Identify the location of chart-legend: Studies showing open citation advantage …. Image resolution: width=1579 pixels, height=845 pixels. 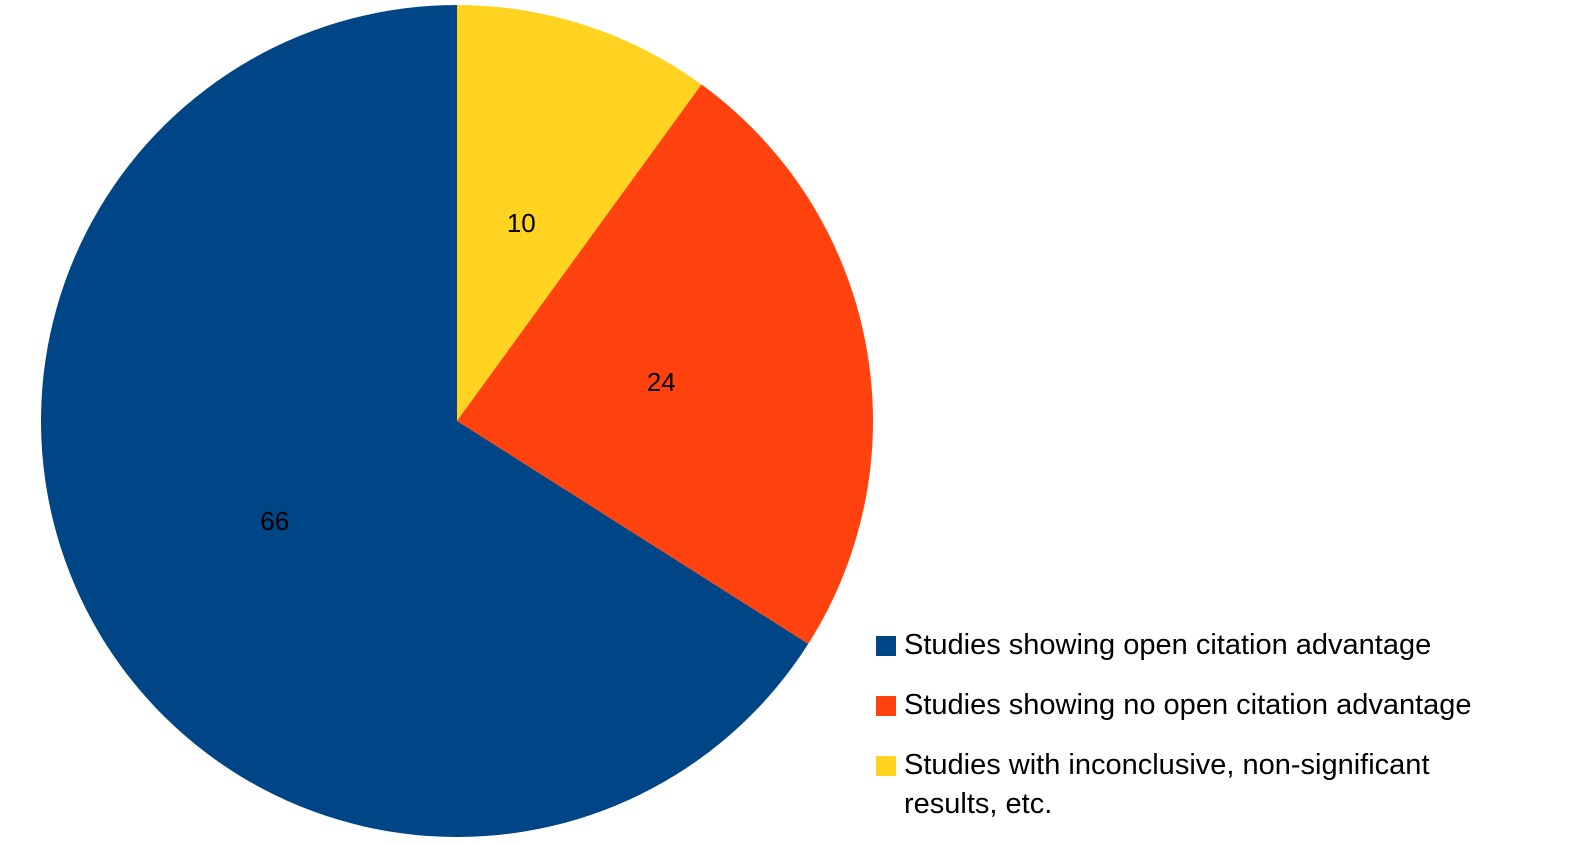
(1226, 735).